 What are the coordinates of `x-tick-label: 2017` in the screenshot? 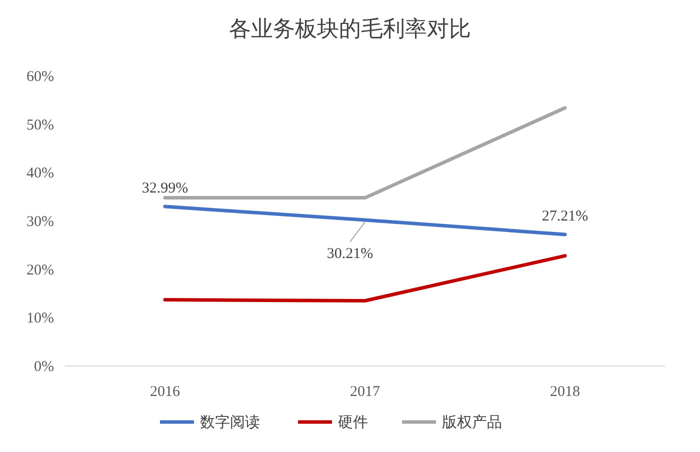 It's located at (365, 392).